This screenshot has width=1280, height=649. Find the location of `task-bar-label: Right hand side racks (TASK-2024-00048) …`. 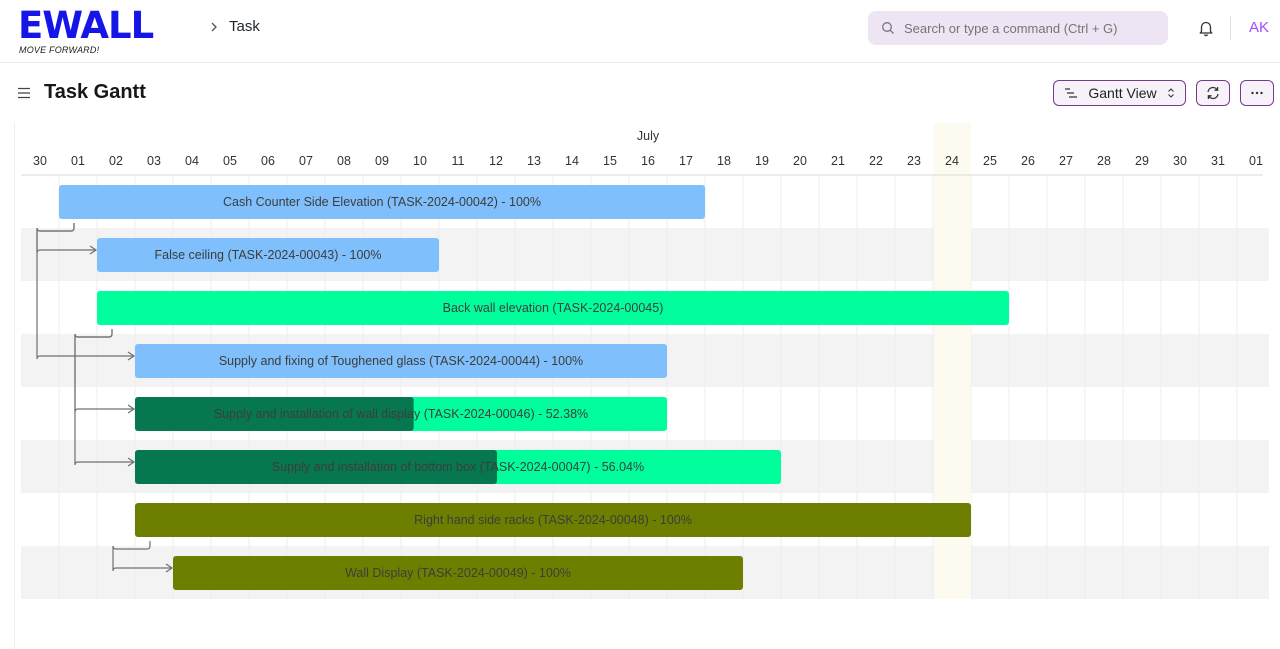

task-bar-label: Right hand side racks (TASK-2024-00048) … is located at coordinates (553, 520).